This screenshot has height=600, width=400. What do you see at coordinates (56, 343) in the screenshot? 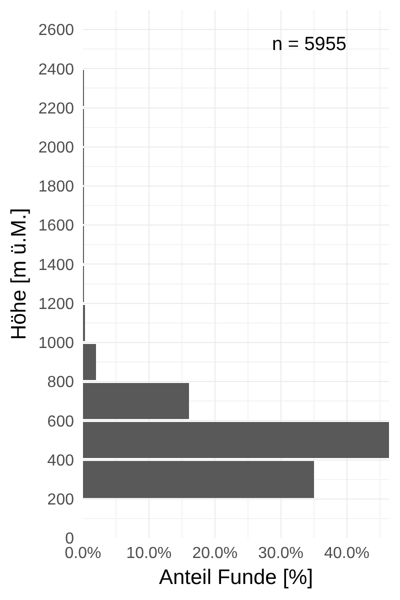
I see `y-tick-label: 1000` at bounding box center [56, 343].